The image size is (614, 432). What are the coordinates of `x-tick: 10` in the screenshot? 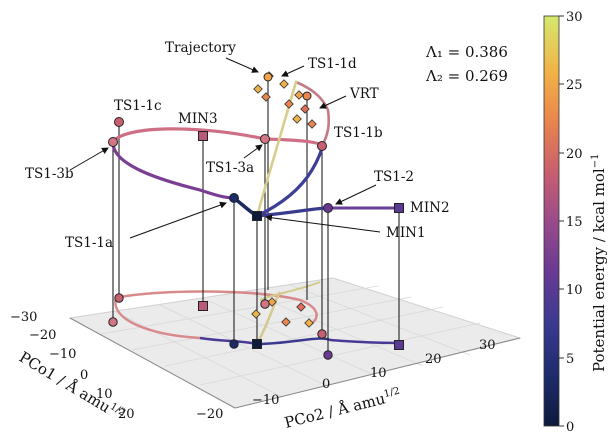 It's located at (104, 394).